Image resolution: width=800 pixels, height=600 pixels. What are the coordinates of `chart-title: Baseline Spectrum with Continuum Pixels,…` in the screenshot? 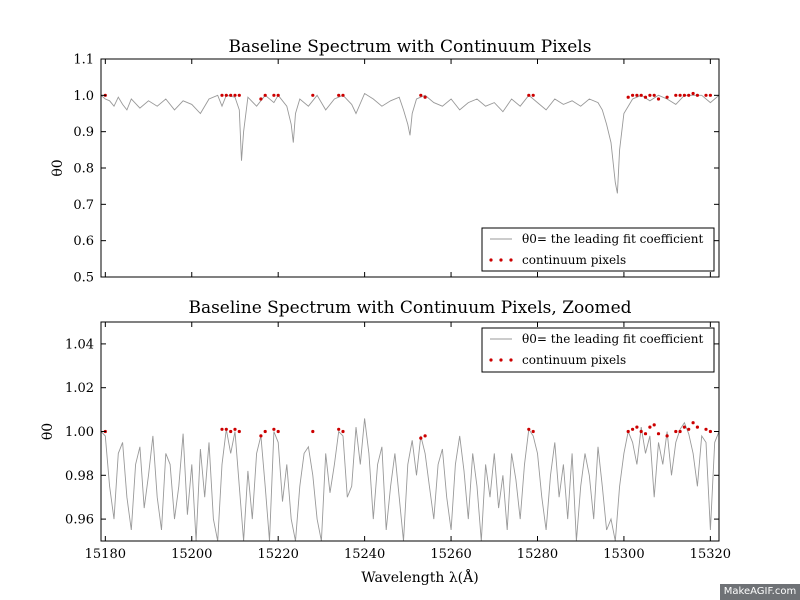 It's located at (409, 308).